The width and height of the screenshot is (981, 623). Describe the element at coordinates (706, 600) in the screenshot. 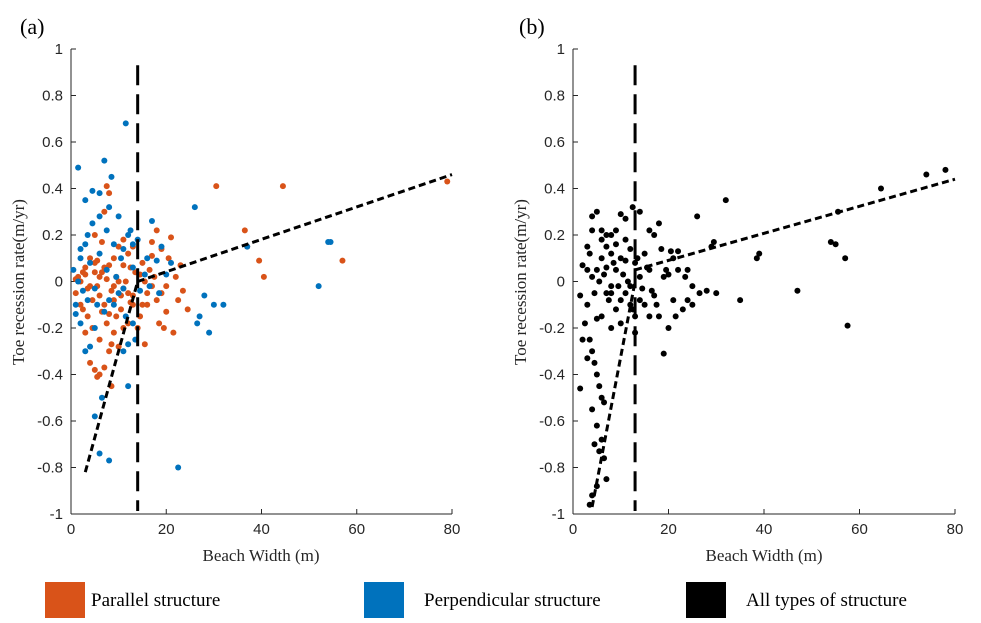

I see `legend-swatch-all` at that location.